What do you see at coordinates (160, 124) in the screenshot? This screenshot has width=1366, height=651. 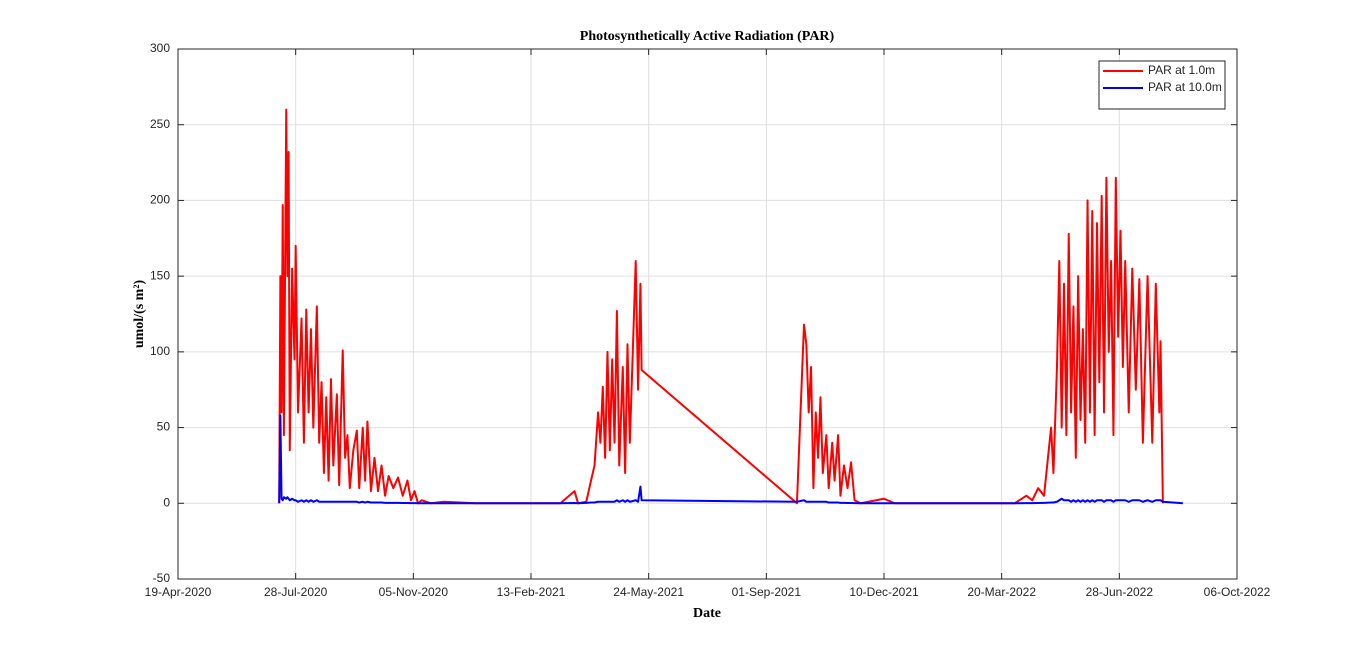 I see `y-tick-label: 250` at bounding box center [160, 124].